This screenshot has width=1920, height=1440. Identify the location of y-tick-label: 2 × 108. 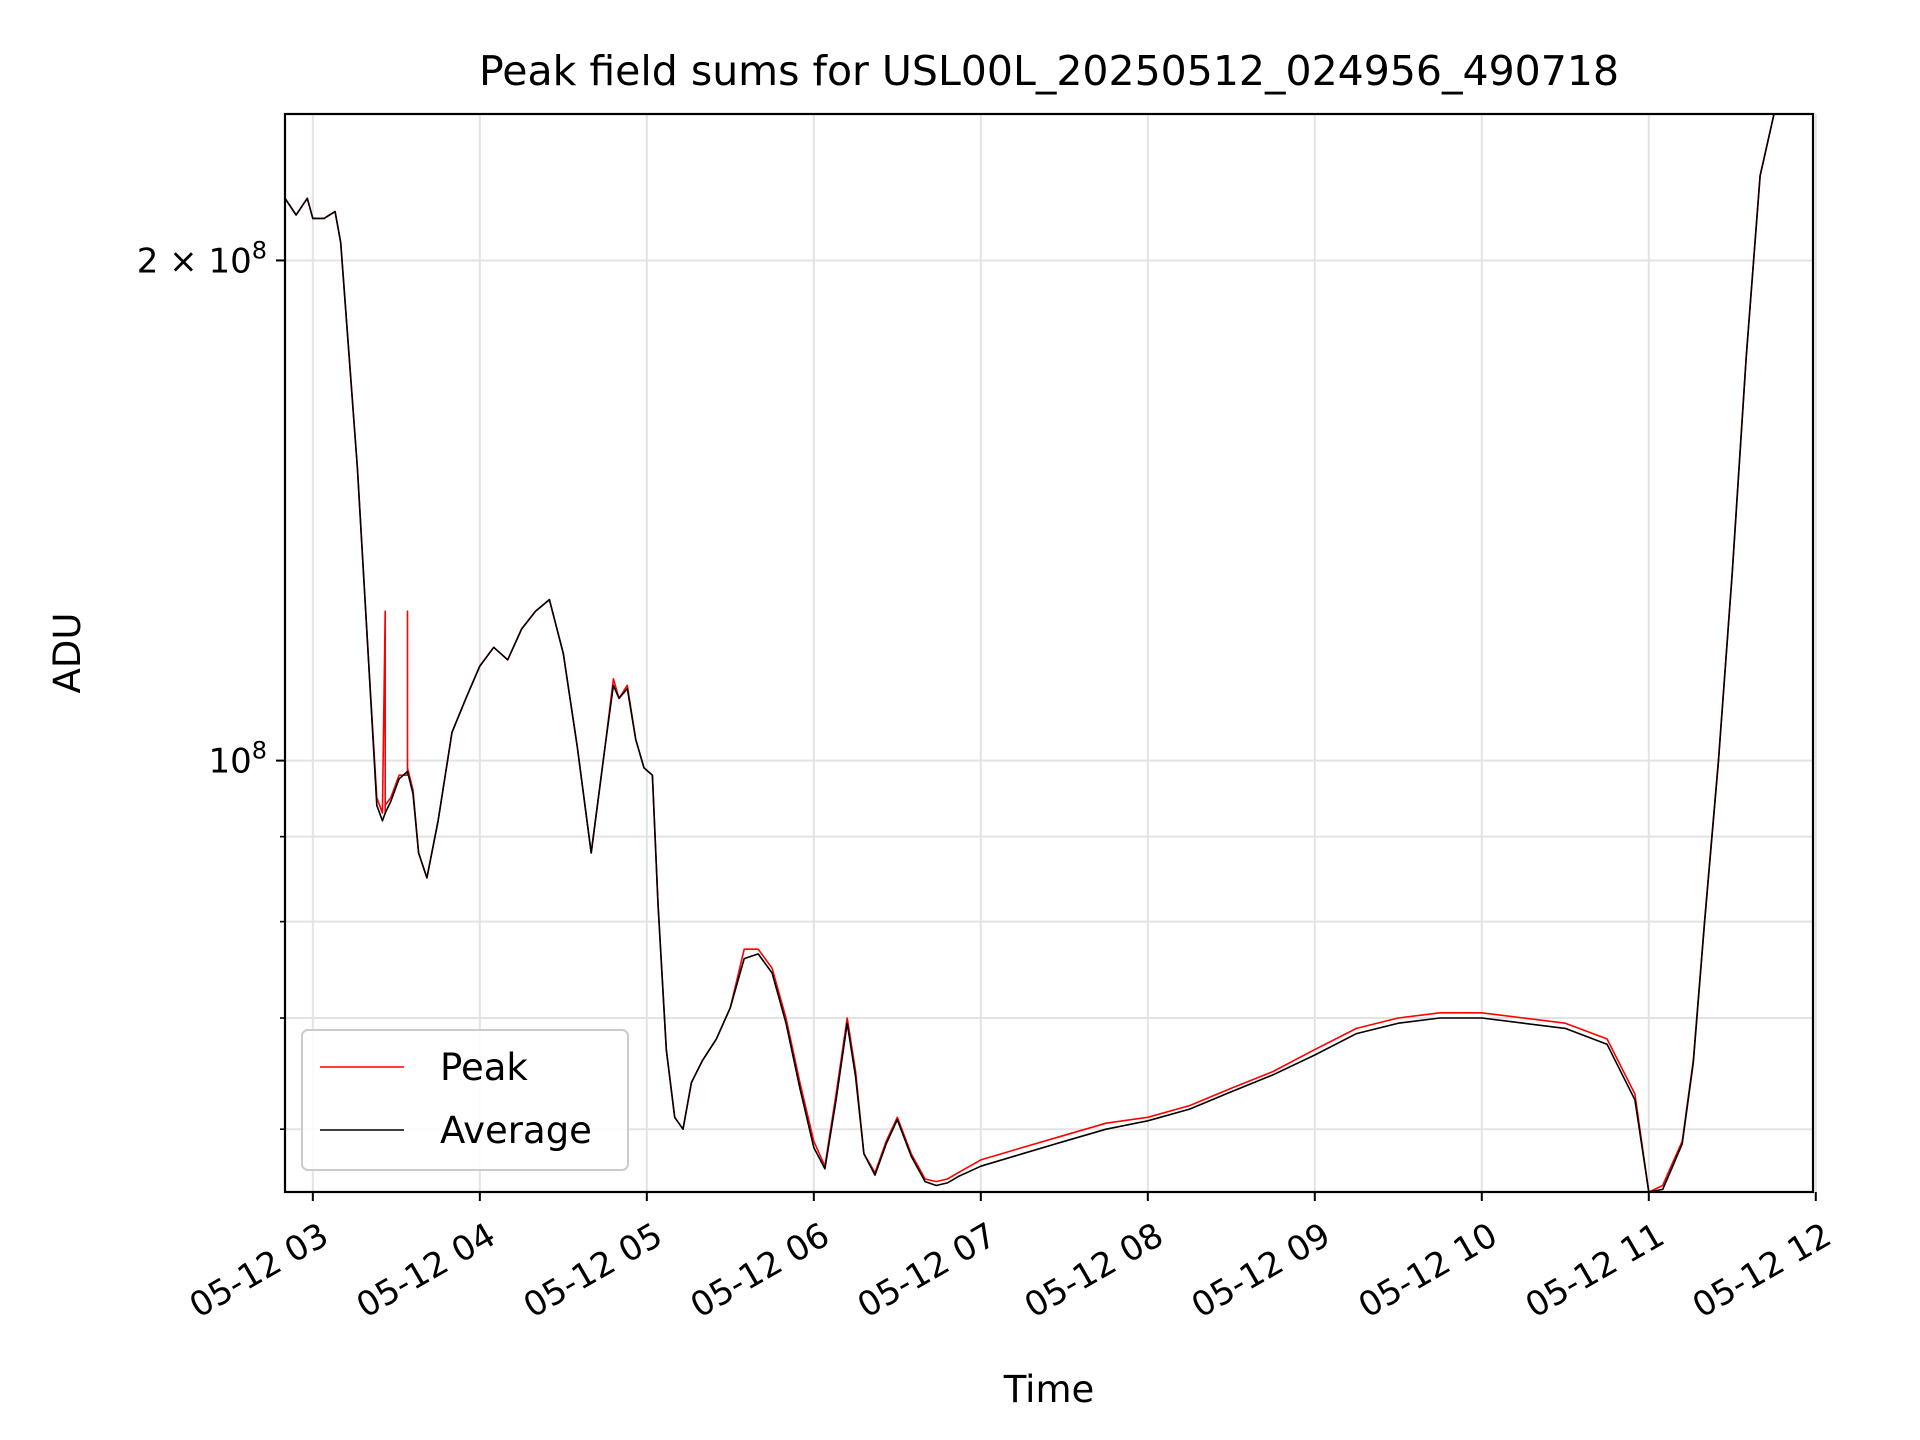
(202, 258).